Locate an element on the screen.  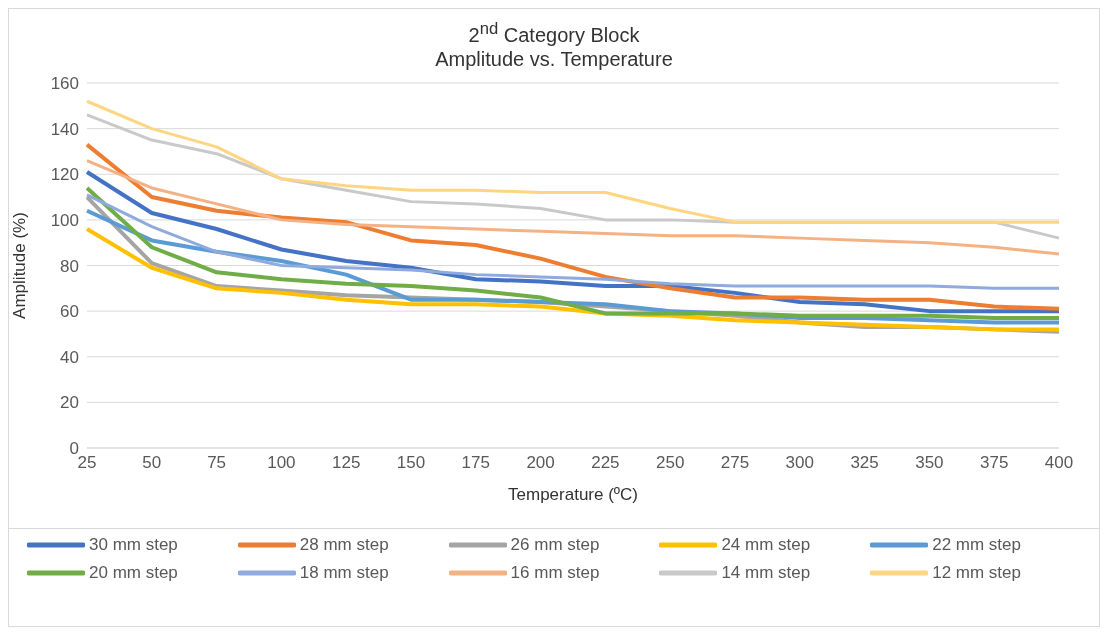
x-tick-label: 175 is located at coordinates (475, 462).